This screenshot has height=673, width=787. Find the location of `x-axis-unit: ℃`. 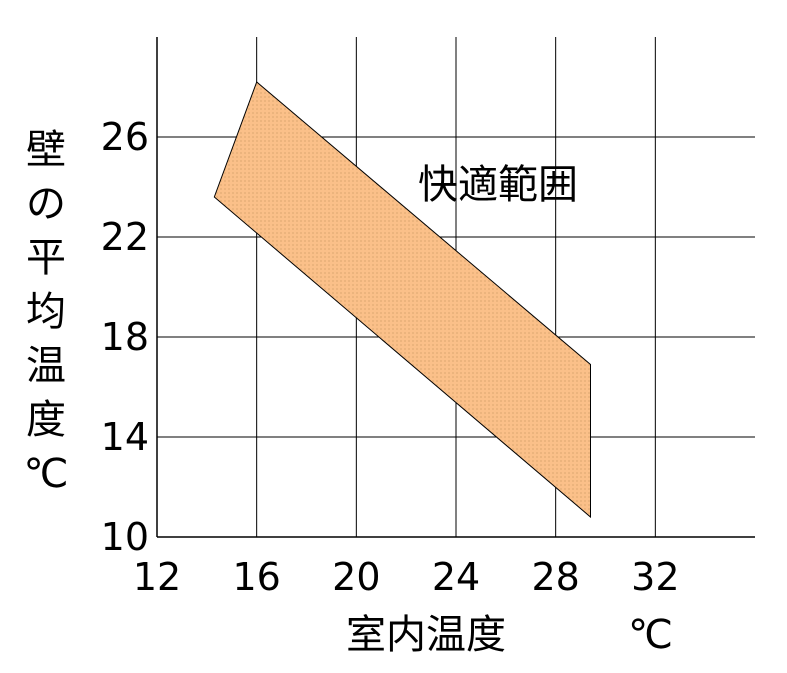

x-axis-unit: ℃ is located at coordinates (650, 635).